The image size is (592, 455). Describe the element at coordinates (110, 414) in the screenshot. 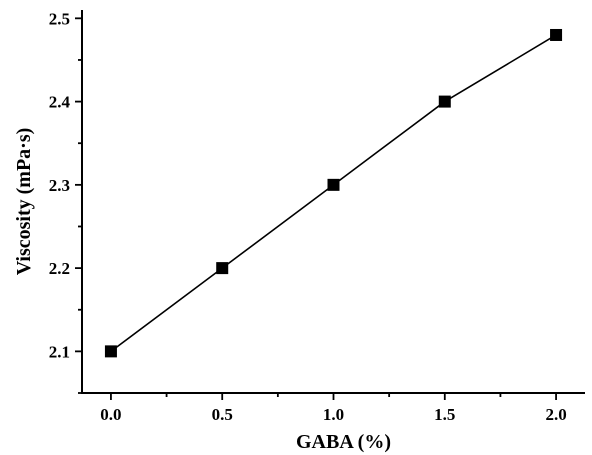

I see `x-tick-label: 0.0` at that location.